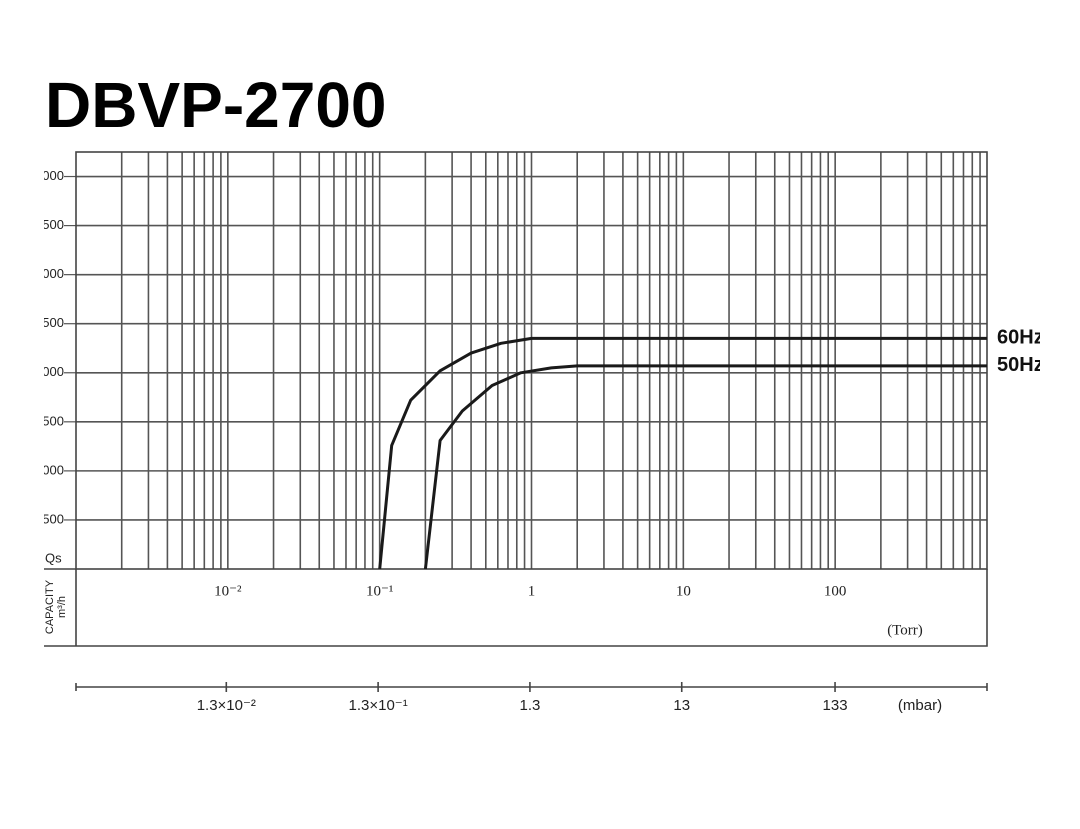 The width and height of the screenshot is (1080, 829). What do you see at coordinates (53, 518) in the screenshot?
I see `y-tick-label: 500` at bounding box center [53, 518].